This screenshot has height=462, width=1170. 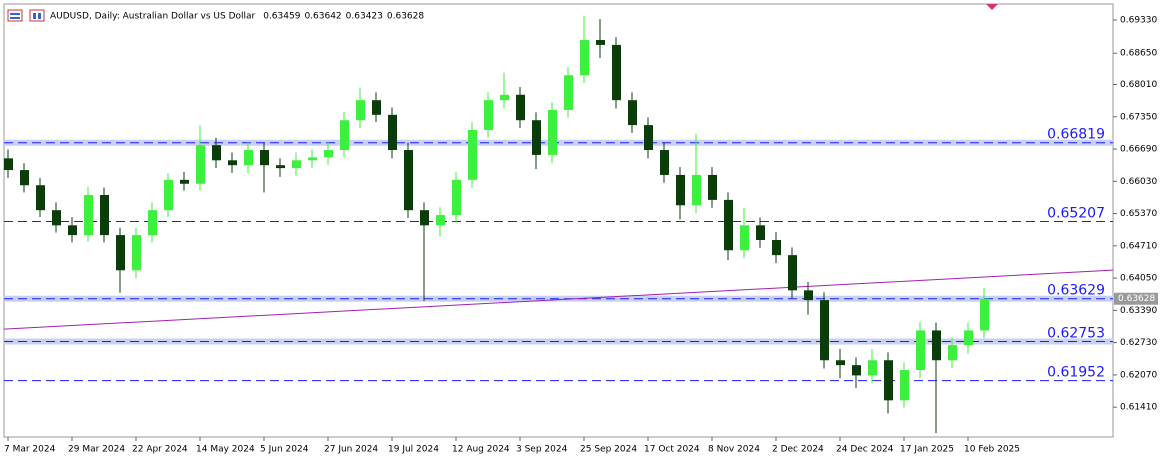 I want to click on header-value: 0.63642, so click(x=322, y=17).